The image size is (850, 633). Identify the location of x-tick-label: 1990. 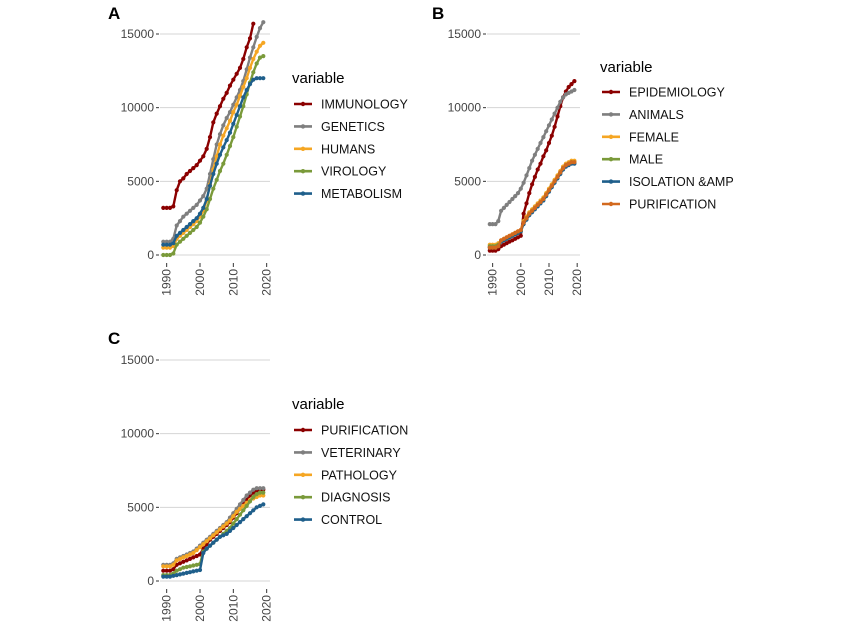
(167, 282).